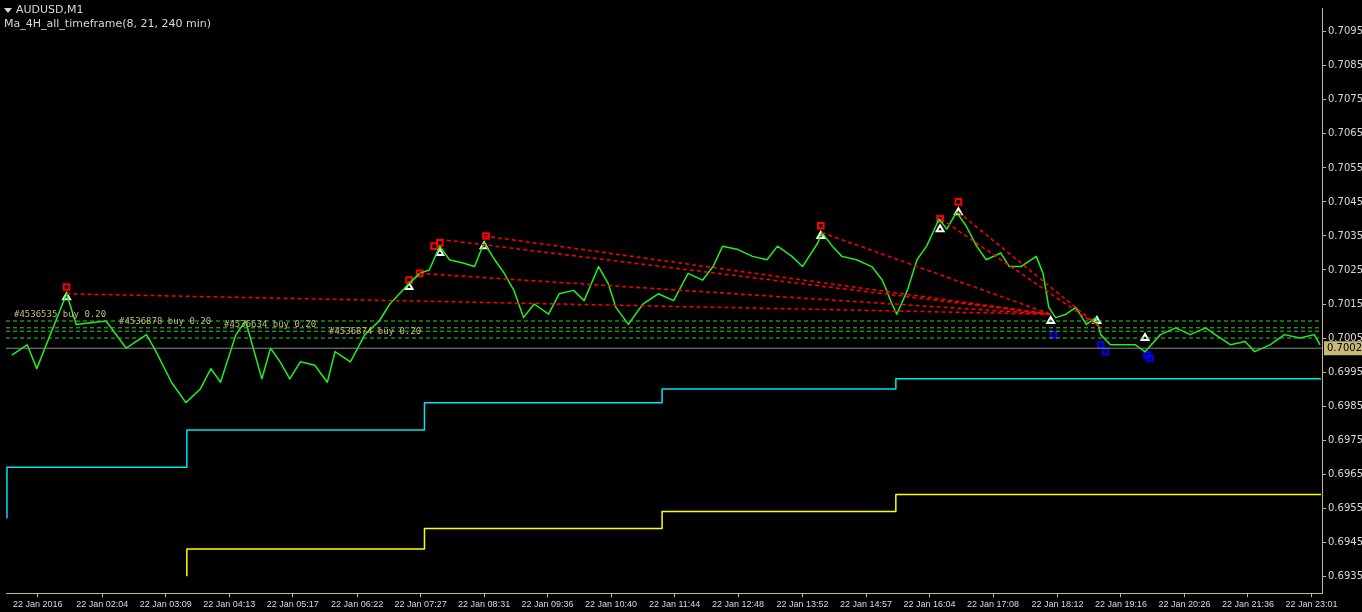 Image resolution: width=1362 pixels, height=612 pixels. What do you see at coordinates (1345, 405) in the screenshot?
I see `y-tick-label: 0.6985` at bounding box center [1345, 405].